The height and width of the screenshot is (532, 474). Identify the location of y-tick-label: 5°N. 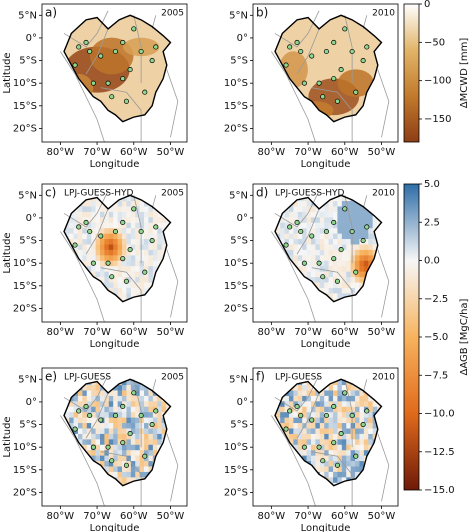
(238, 195).